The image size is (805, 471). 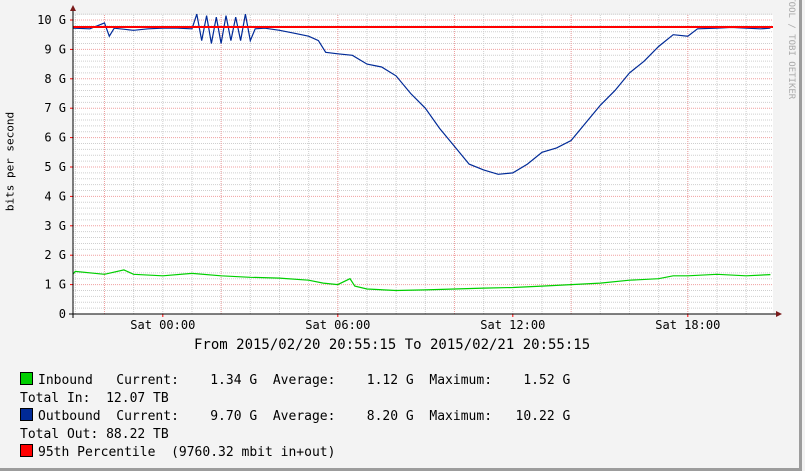 I want to click on y-tick-label: 1 G, so click(x=55, y=285).